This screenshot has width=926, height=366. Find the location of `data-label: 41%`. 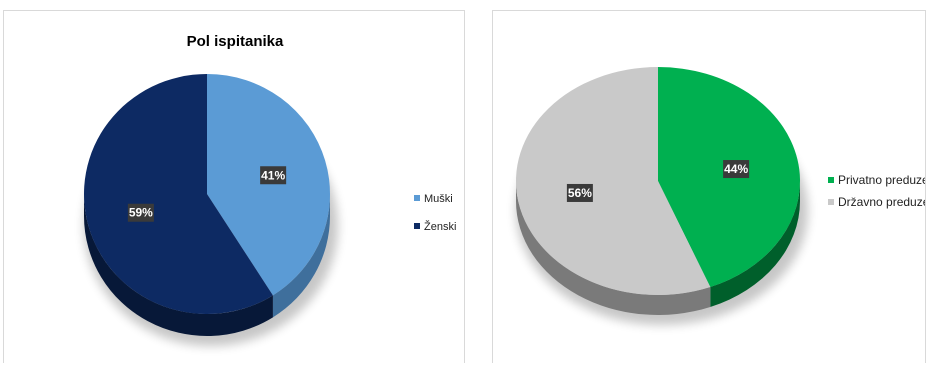

data-label: 41% is located at coordinates (273, 175).